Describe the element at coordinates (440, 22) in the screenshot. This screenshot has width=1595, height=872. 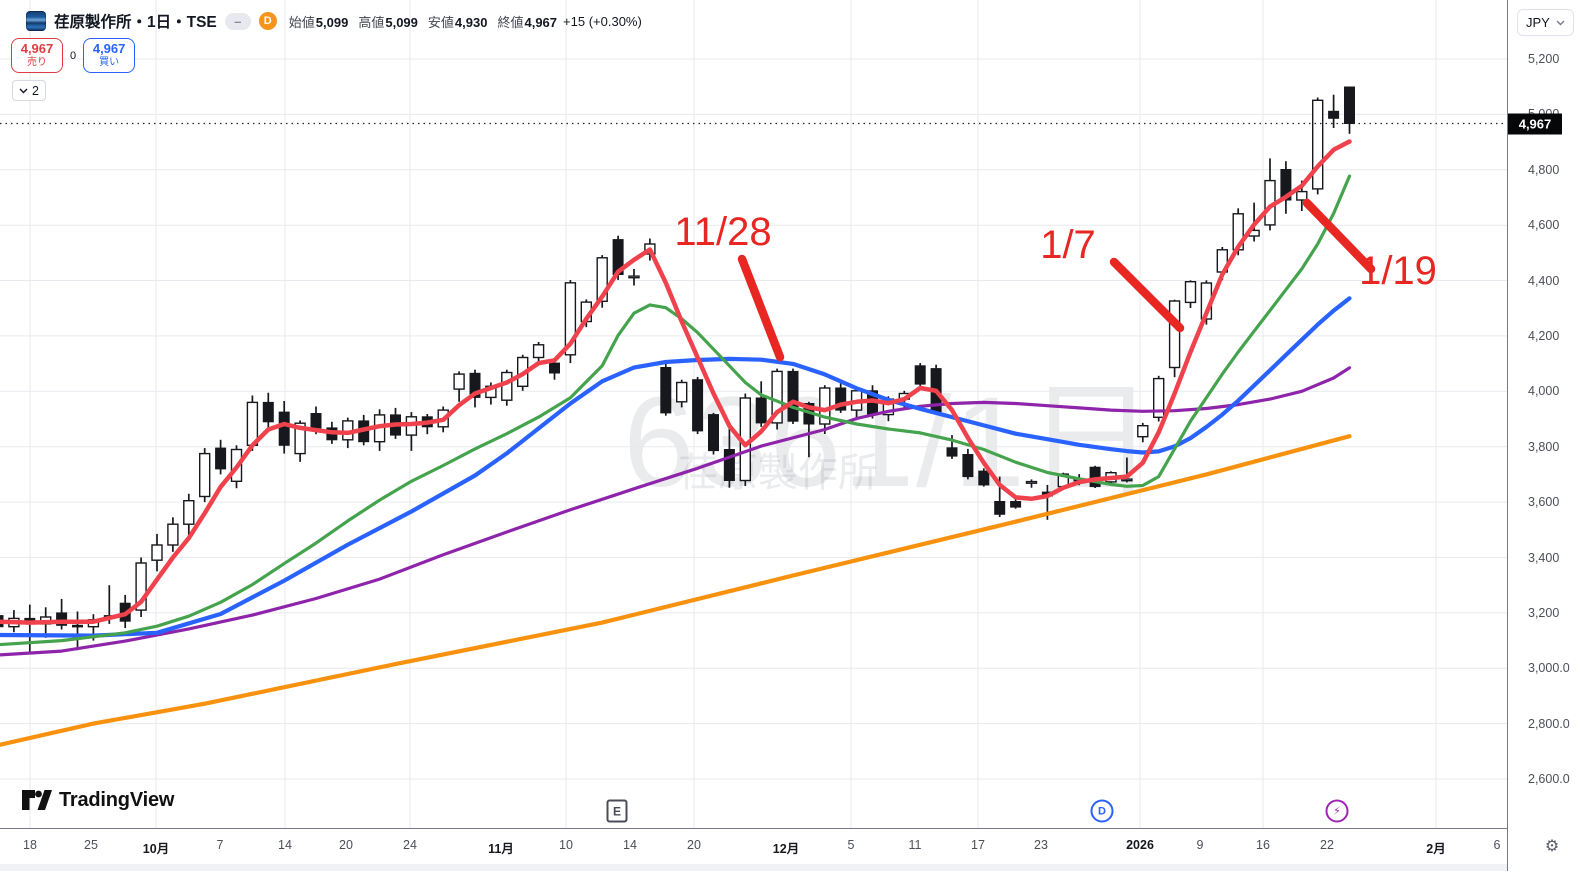
I see `low-label: 安値` at that location.